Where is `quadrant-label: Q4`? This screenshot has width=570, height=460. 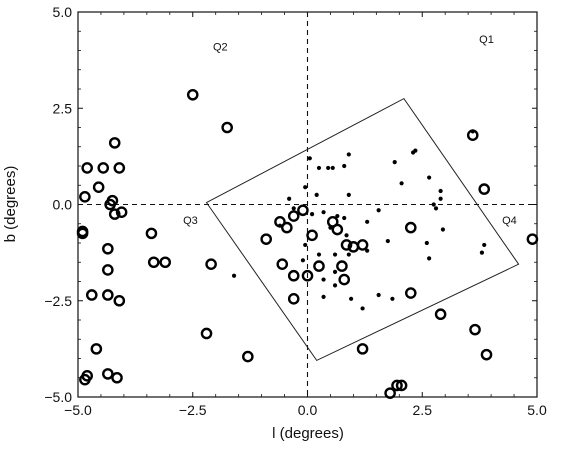 quadrant-label: Q4 is located at coordinates (509, 221).